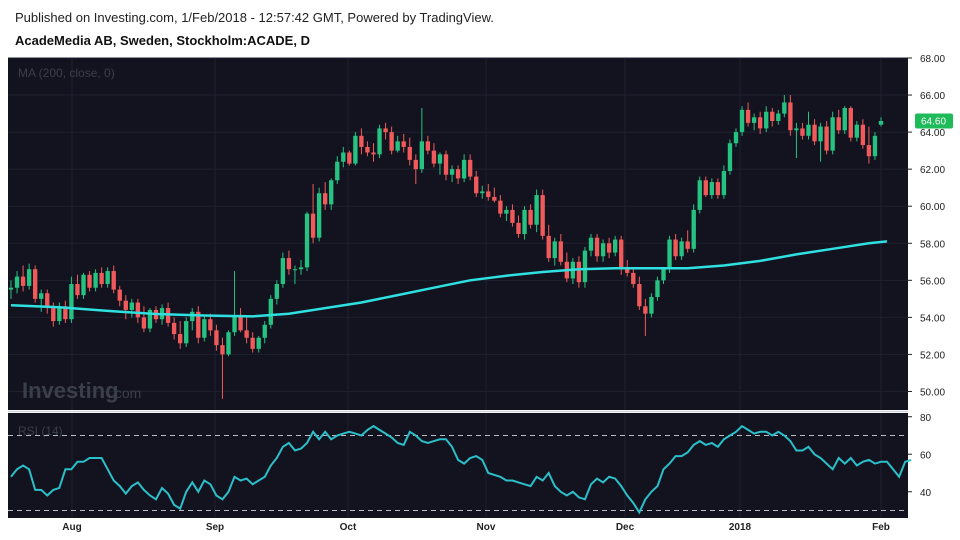 The height and width of the screenshot is (540, 960). Describe the element at coordinates (920, 456) in the screenshot. I see `rsi-axis: 40 60 80` at that location.